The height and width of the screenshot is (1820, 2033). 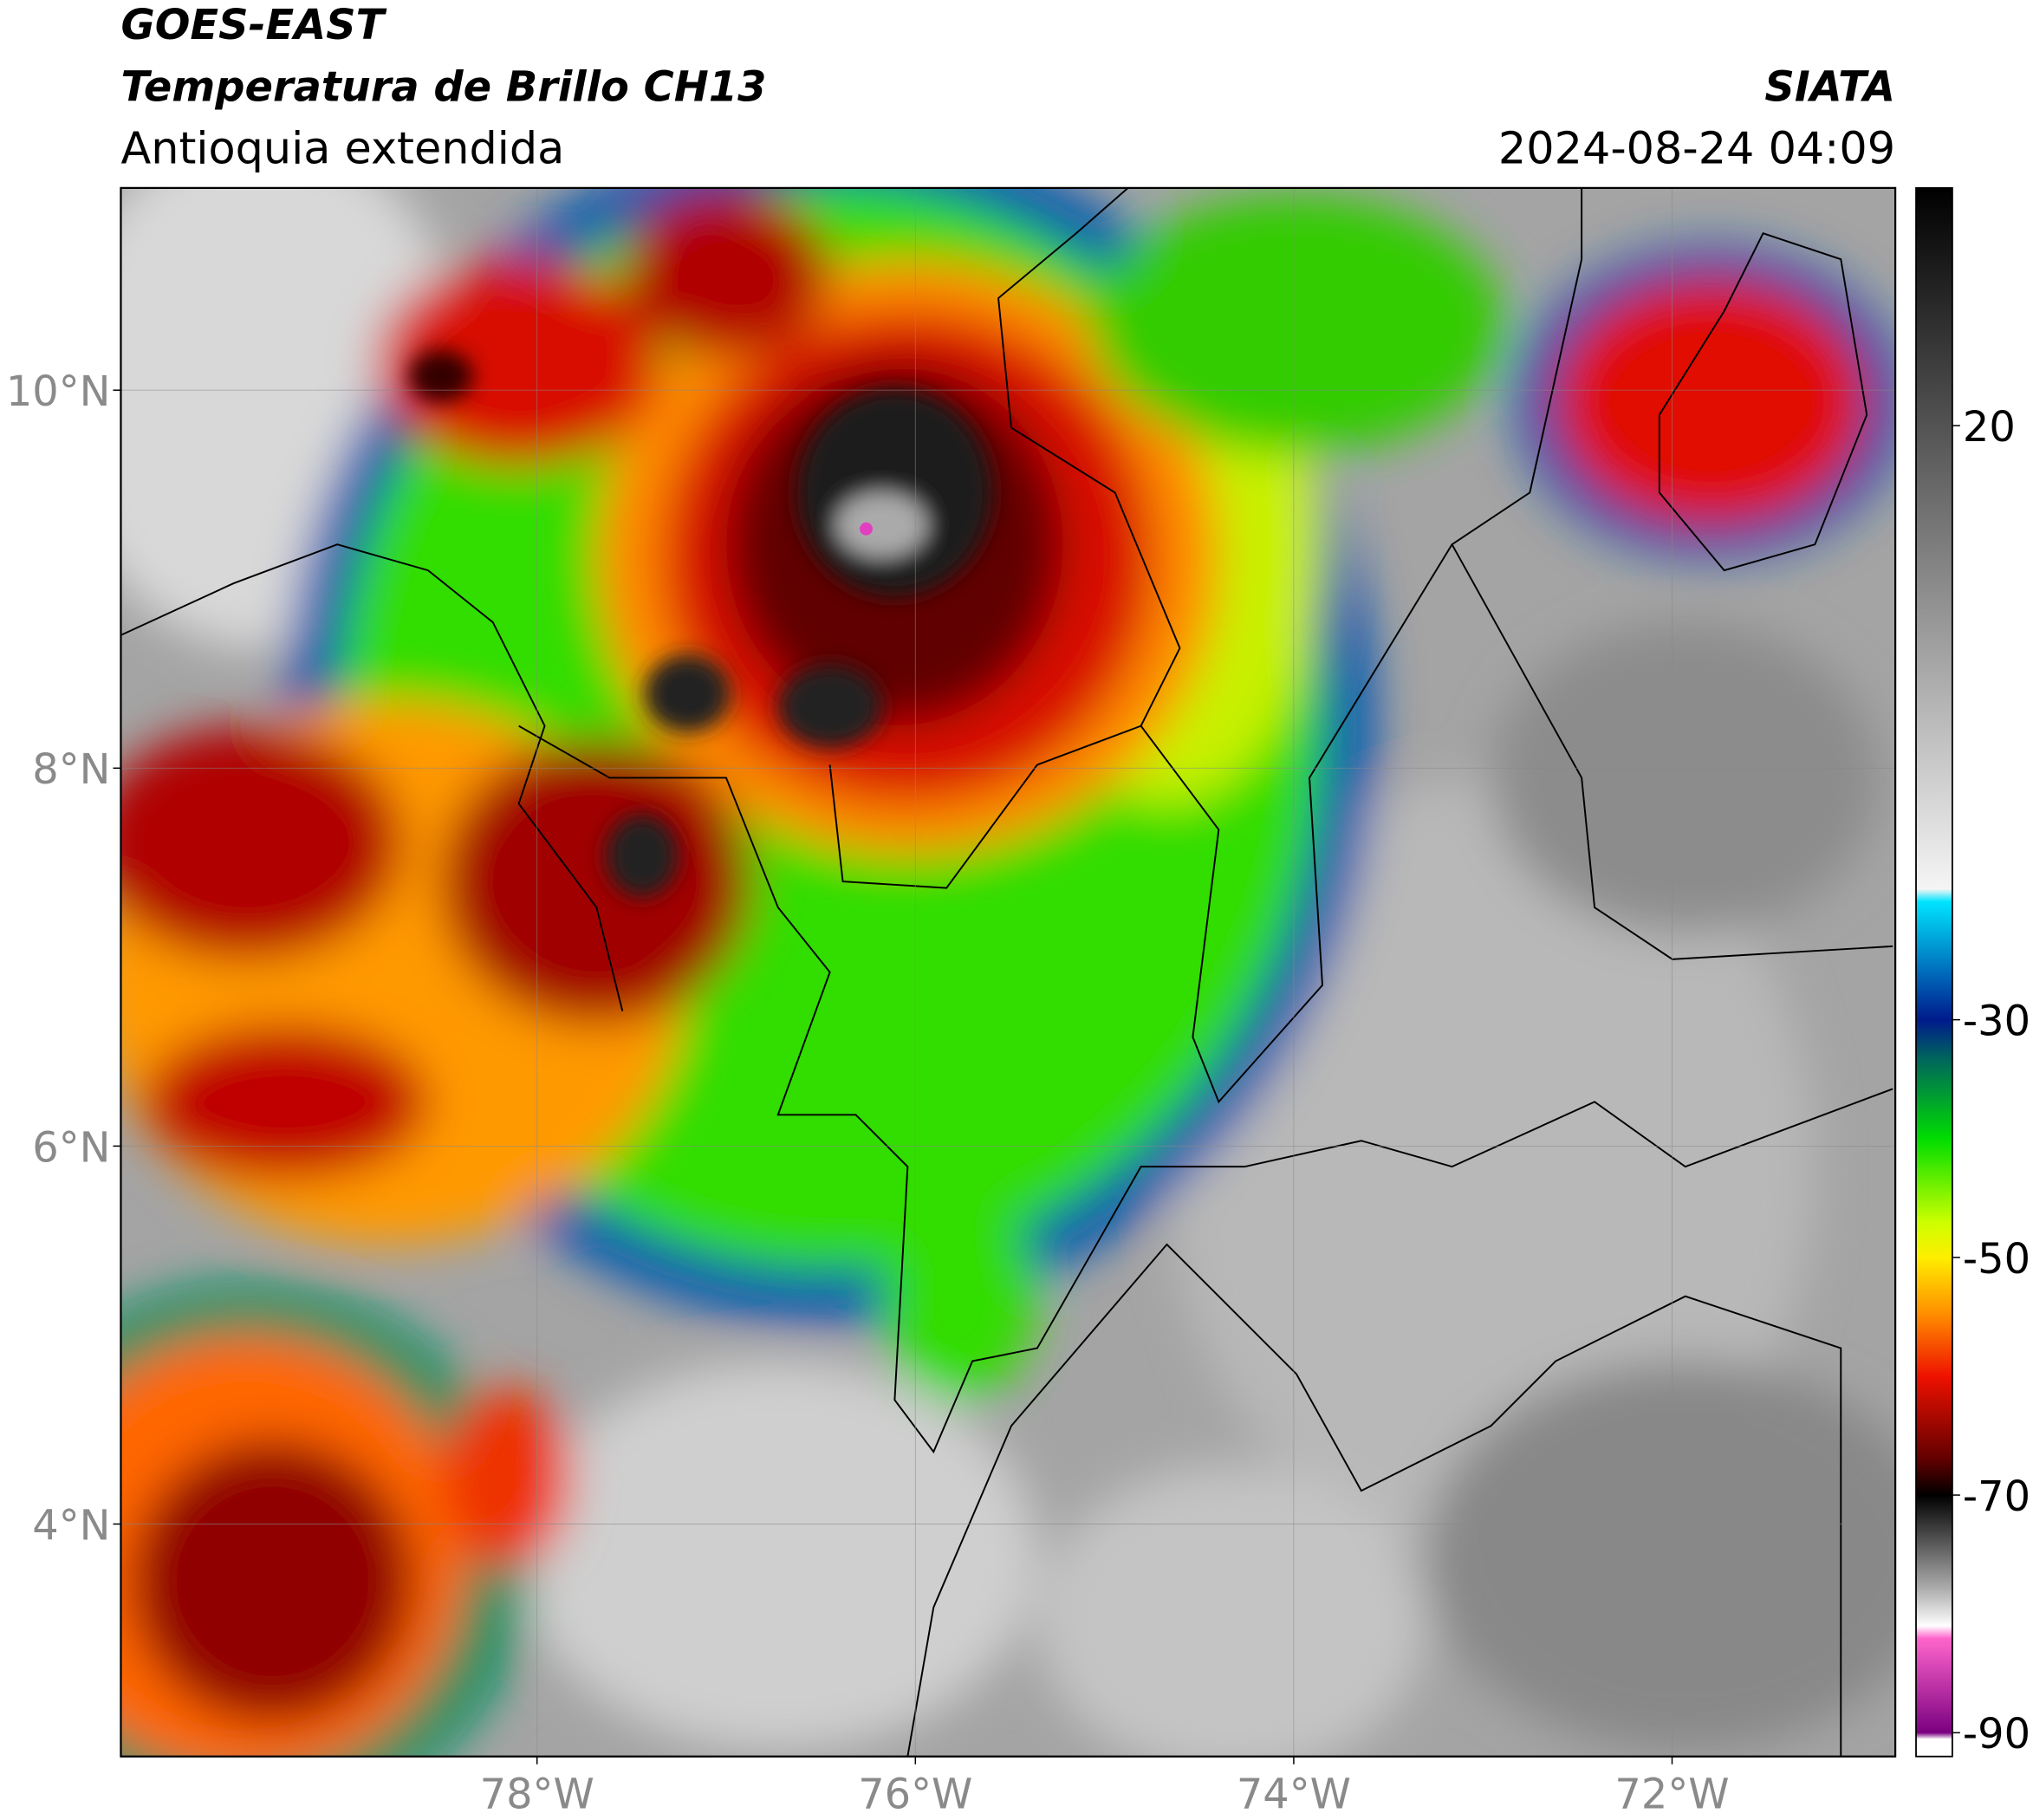 I want to click on y-tick-label: 6°N, so click(x=71, y=1148).